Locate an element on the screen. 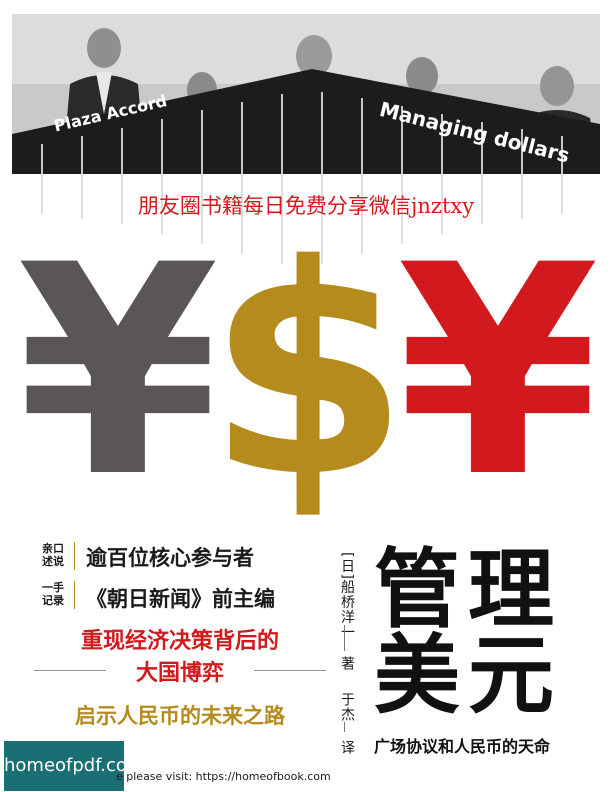  site-badge: homeofpdf.com is located at coordinates (74, 766).